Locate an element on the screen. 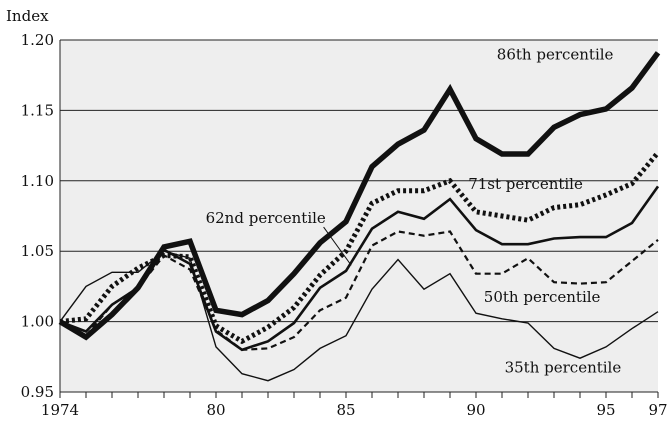 This screenshot has height=423, width=667. series-label-86th: 86th percentile is located at coordinates (555, 55).